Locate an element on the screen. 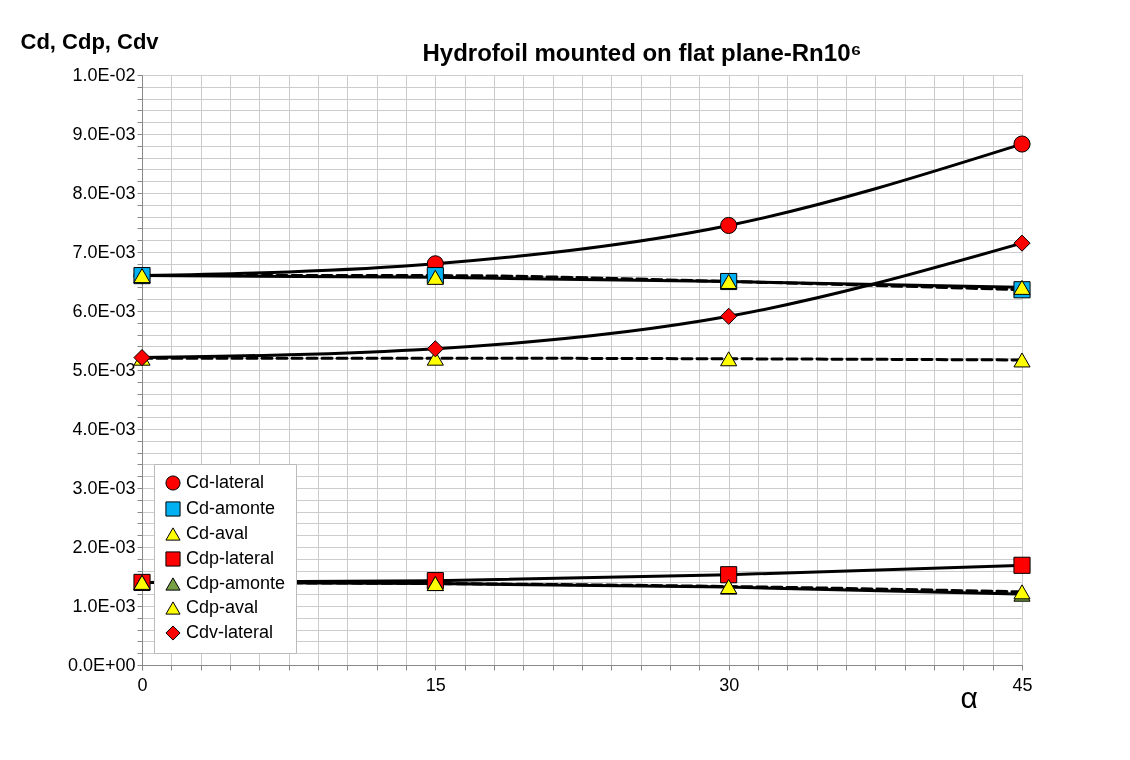 The height and width of the screenshot is (760, 1130). x-tick-label: 0 is located at coordinates (142, 684).